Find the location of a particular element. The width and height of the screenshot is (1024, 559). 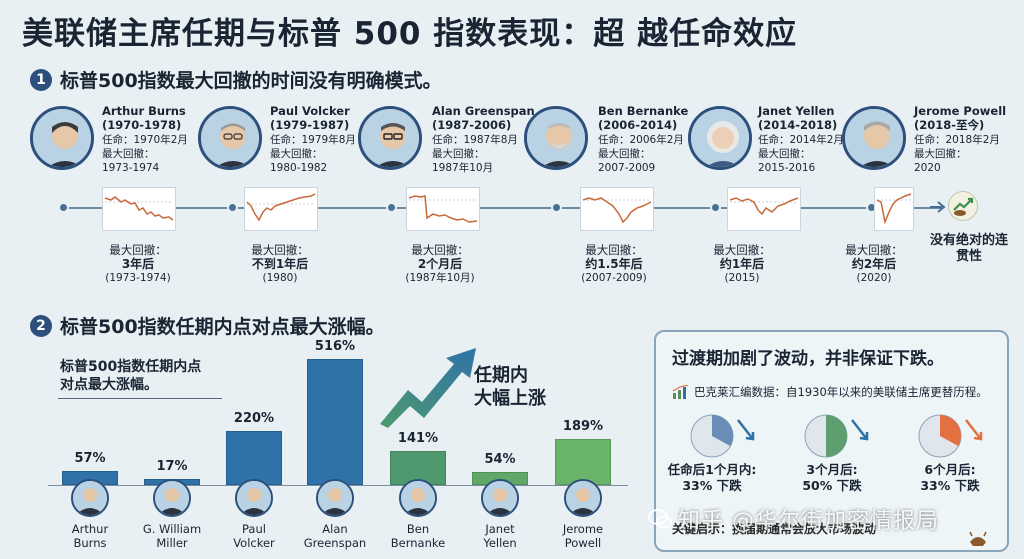

timeline-arrow-icon is located at coordinates (938, 207).